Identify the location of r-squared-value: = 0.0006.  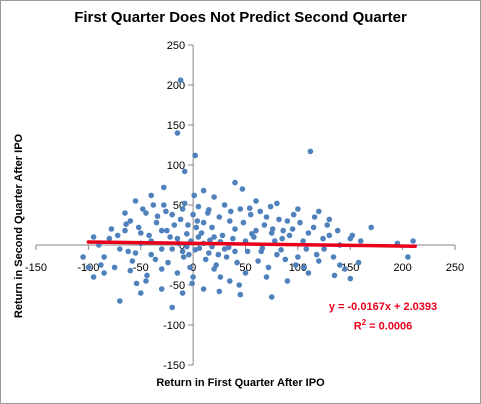
(389, 326).